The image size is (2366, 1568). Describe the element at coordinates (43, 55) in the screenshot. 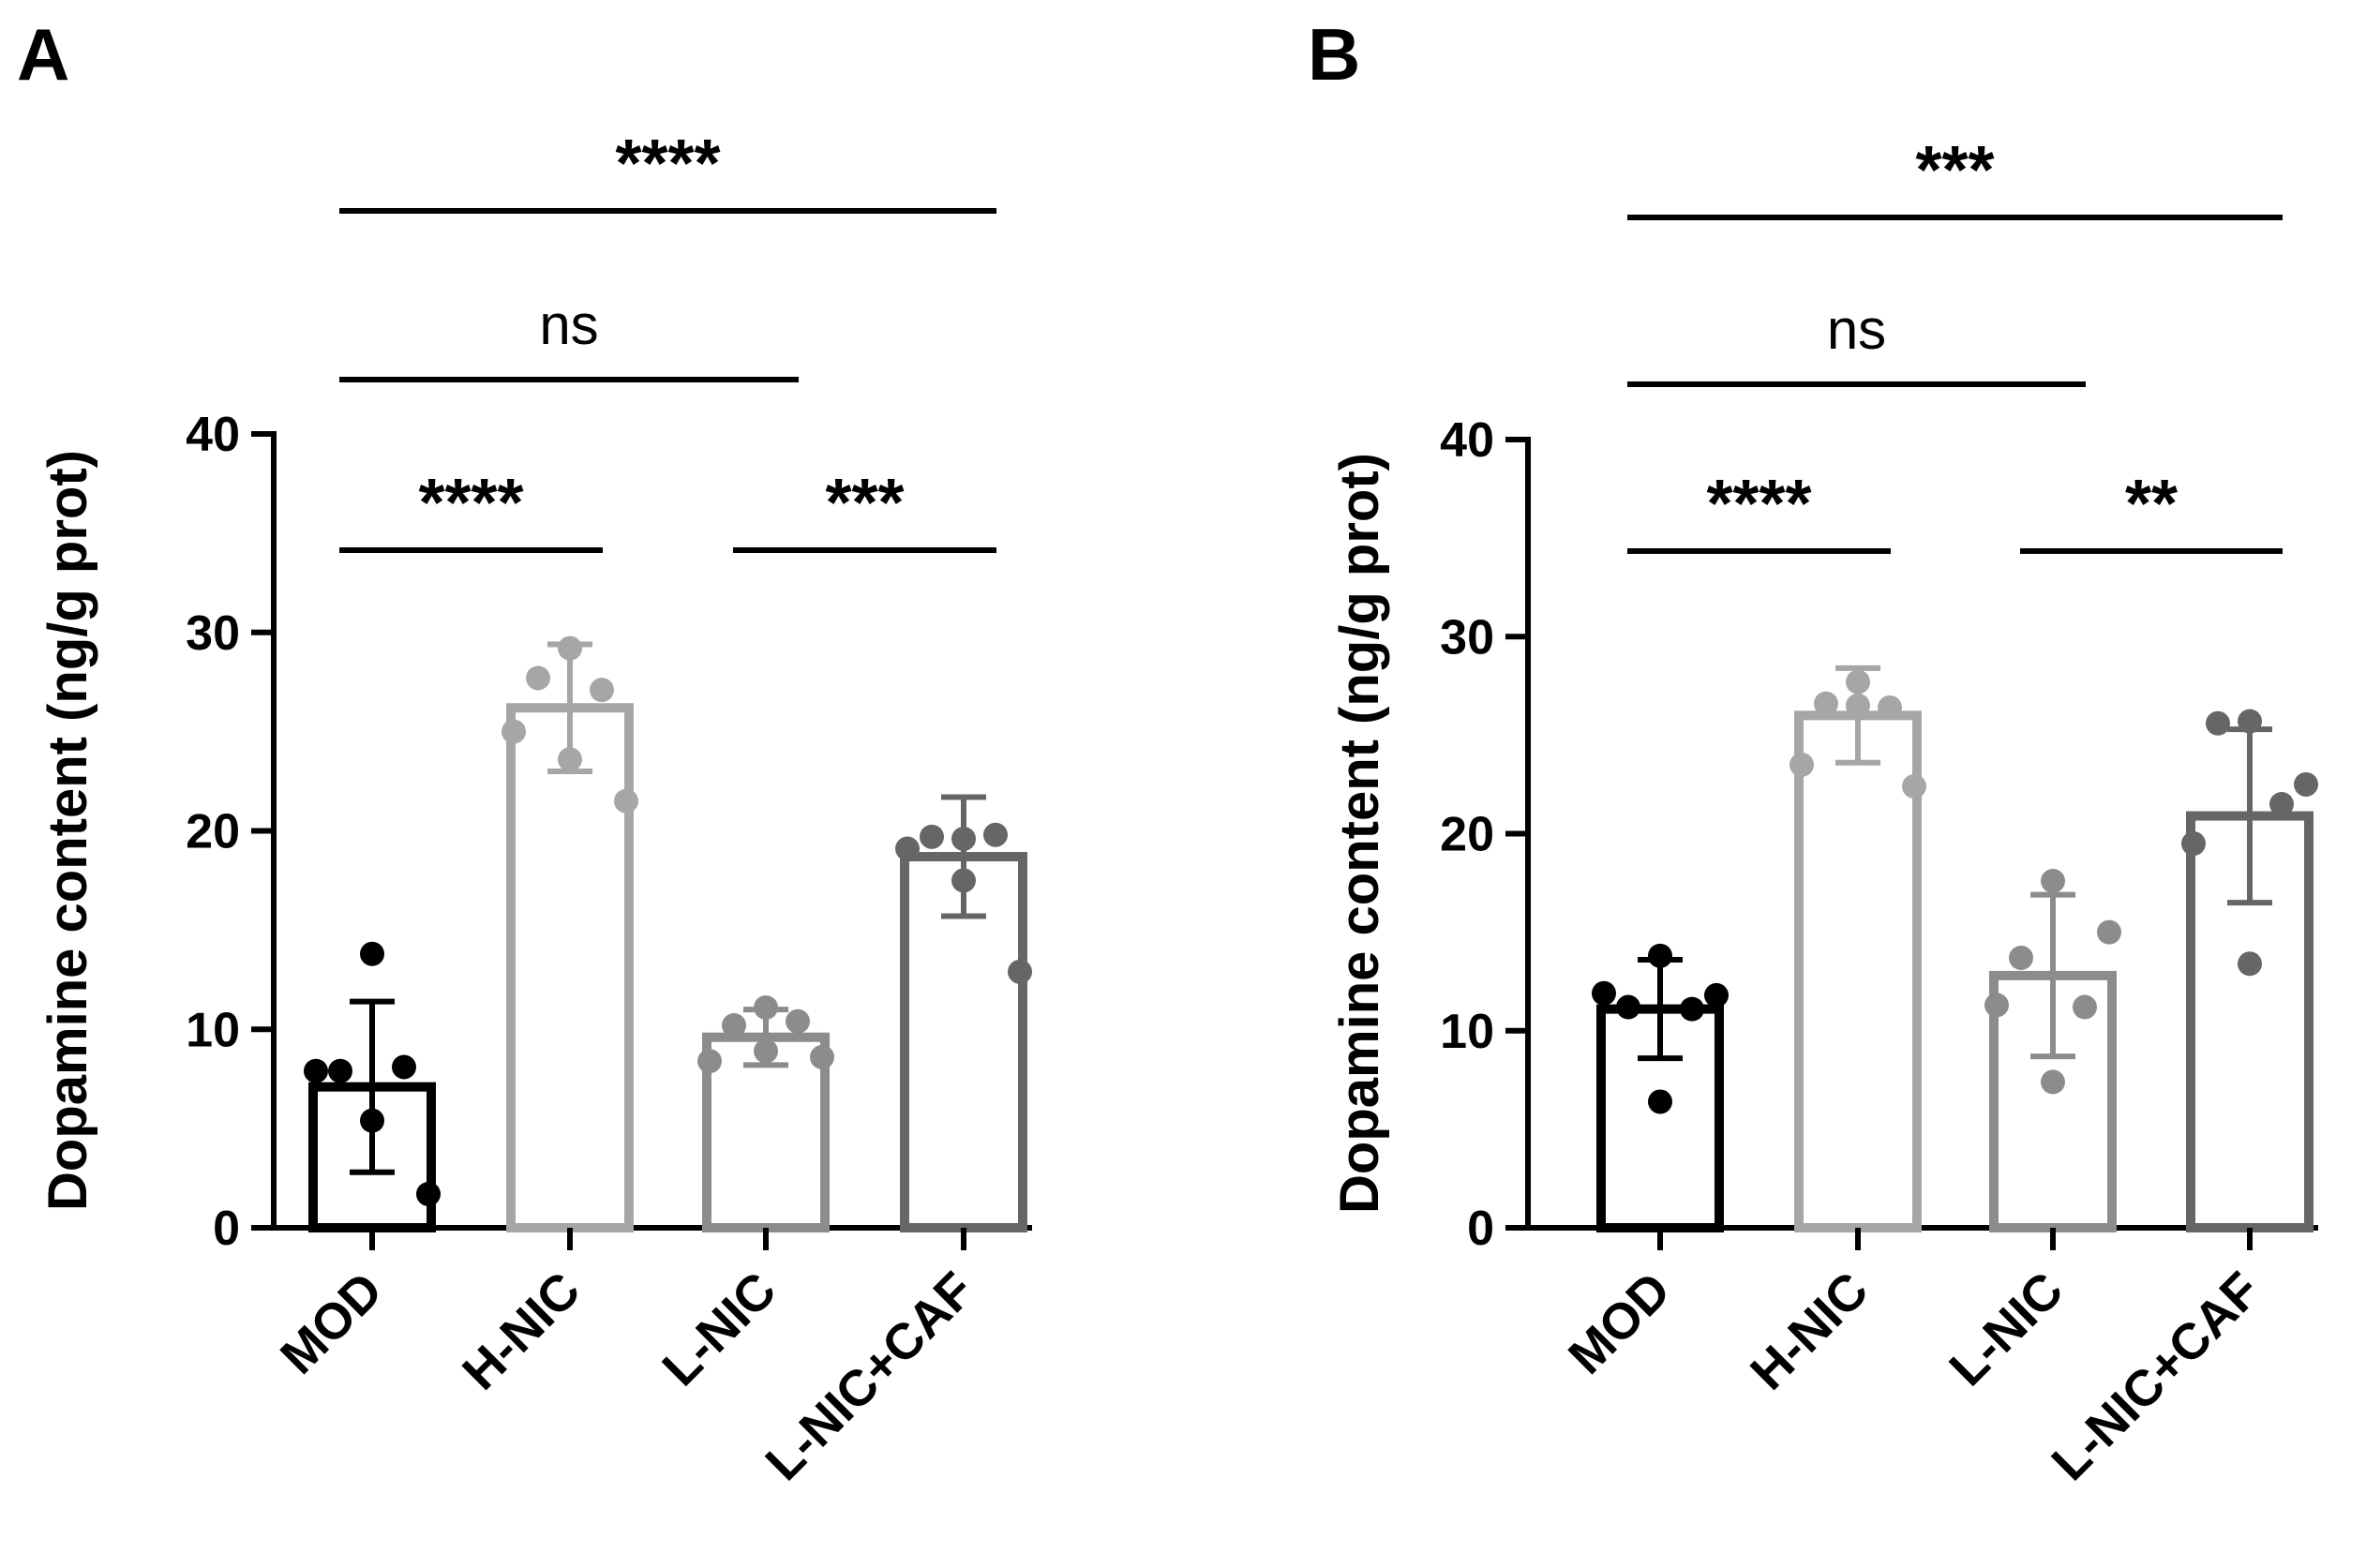

I see `panel-label-a: A` at that location.